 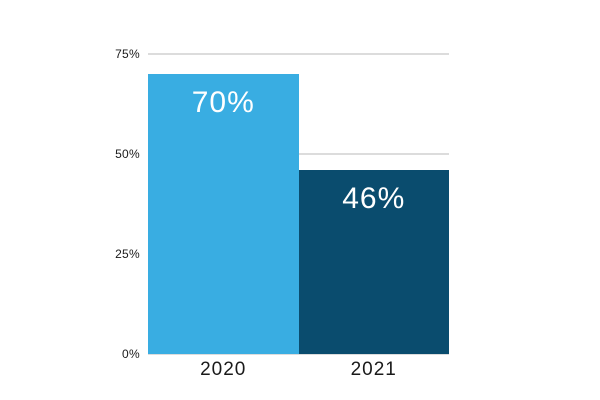 I want to click on y-axis-tick-label: 0%, so click(x=131, y=354).